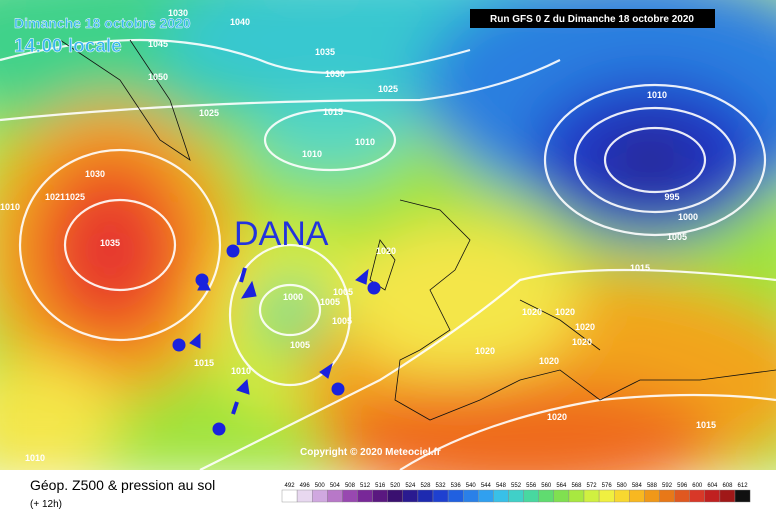 Image resolution: width=776 pixels, height=525 pixels. I want to click on run-info: Run GFS 0 Z du Dimanche 18 octobre 2020, so click(592, 19).